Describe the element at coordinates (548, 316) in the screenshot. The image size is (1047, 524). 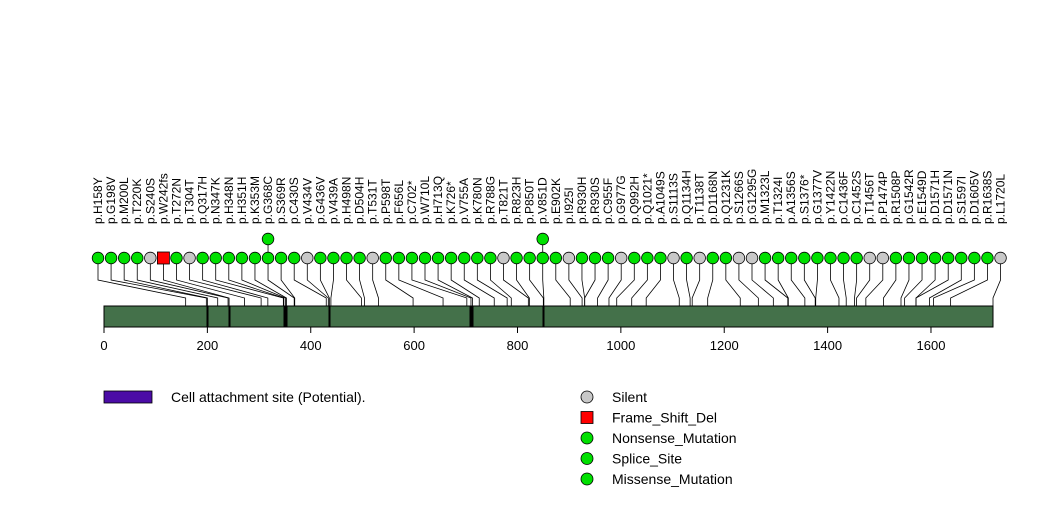
I see `protein-backbone` at that location.